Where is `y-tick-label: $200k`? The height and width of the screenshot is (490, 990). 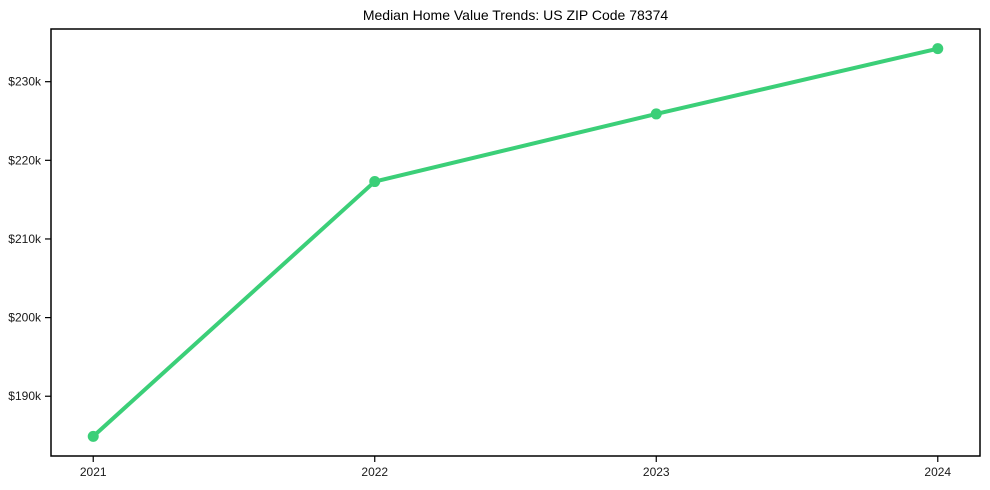
y-tick-label: $200k is located at coordinates (25, 318).